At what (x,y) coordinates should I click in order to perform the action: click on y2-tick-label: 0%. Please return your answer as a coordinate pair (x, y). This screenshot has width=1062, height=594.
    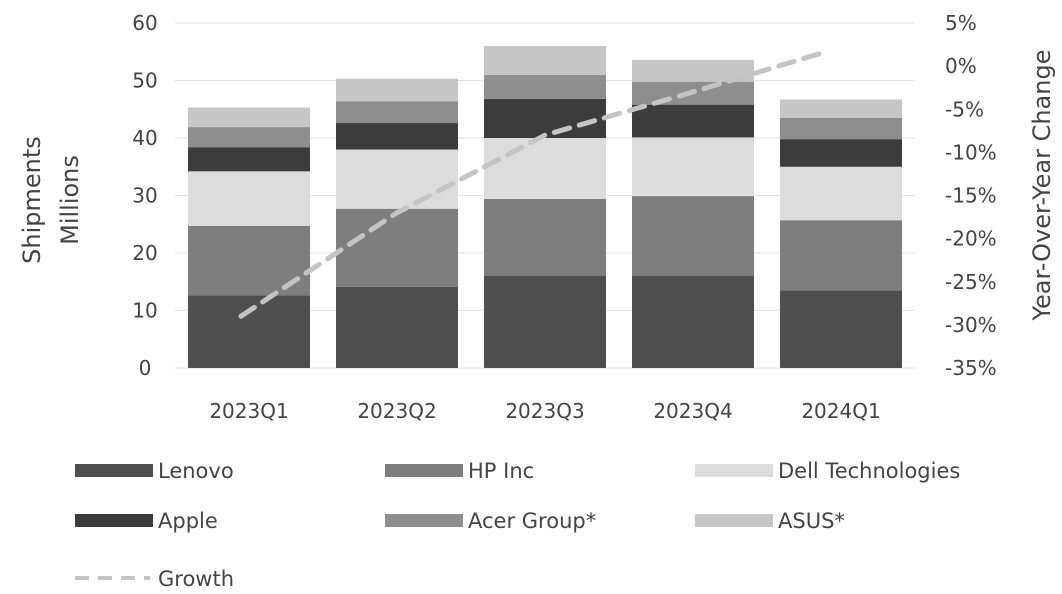
    Looking at the image, I should click on (961, 66).